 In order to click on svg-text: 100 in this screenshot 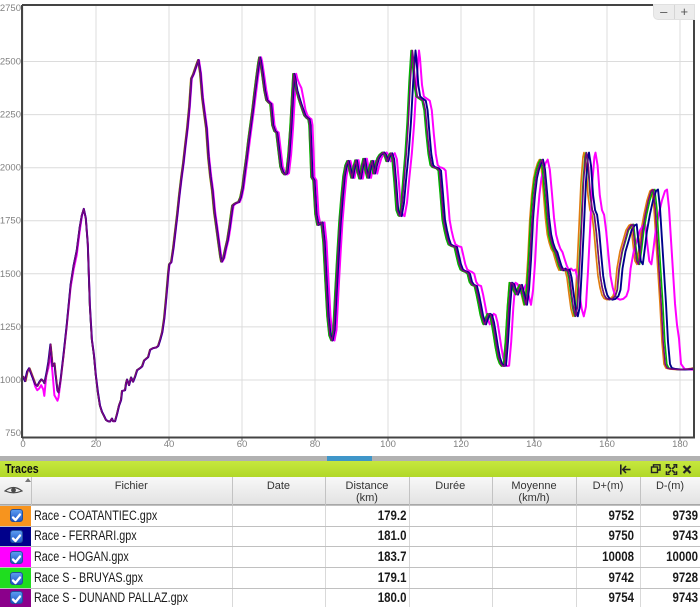, I will do `click(388, 444)`.